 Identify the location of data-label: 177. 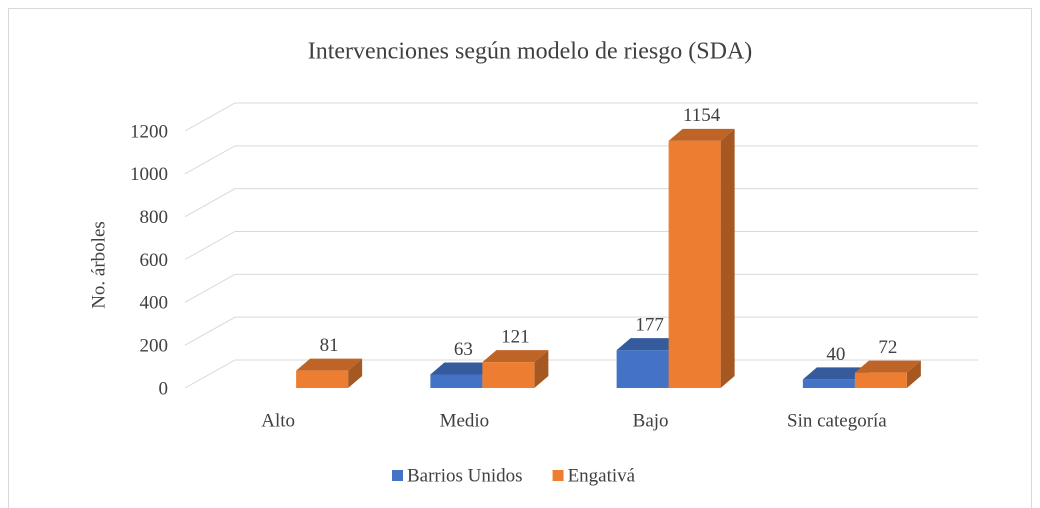
(649, 324).